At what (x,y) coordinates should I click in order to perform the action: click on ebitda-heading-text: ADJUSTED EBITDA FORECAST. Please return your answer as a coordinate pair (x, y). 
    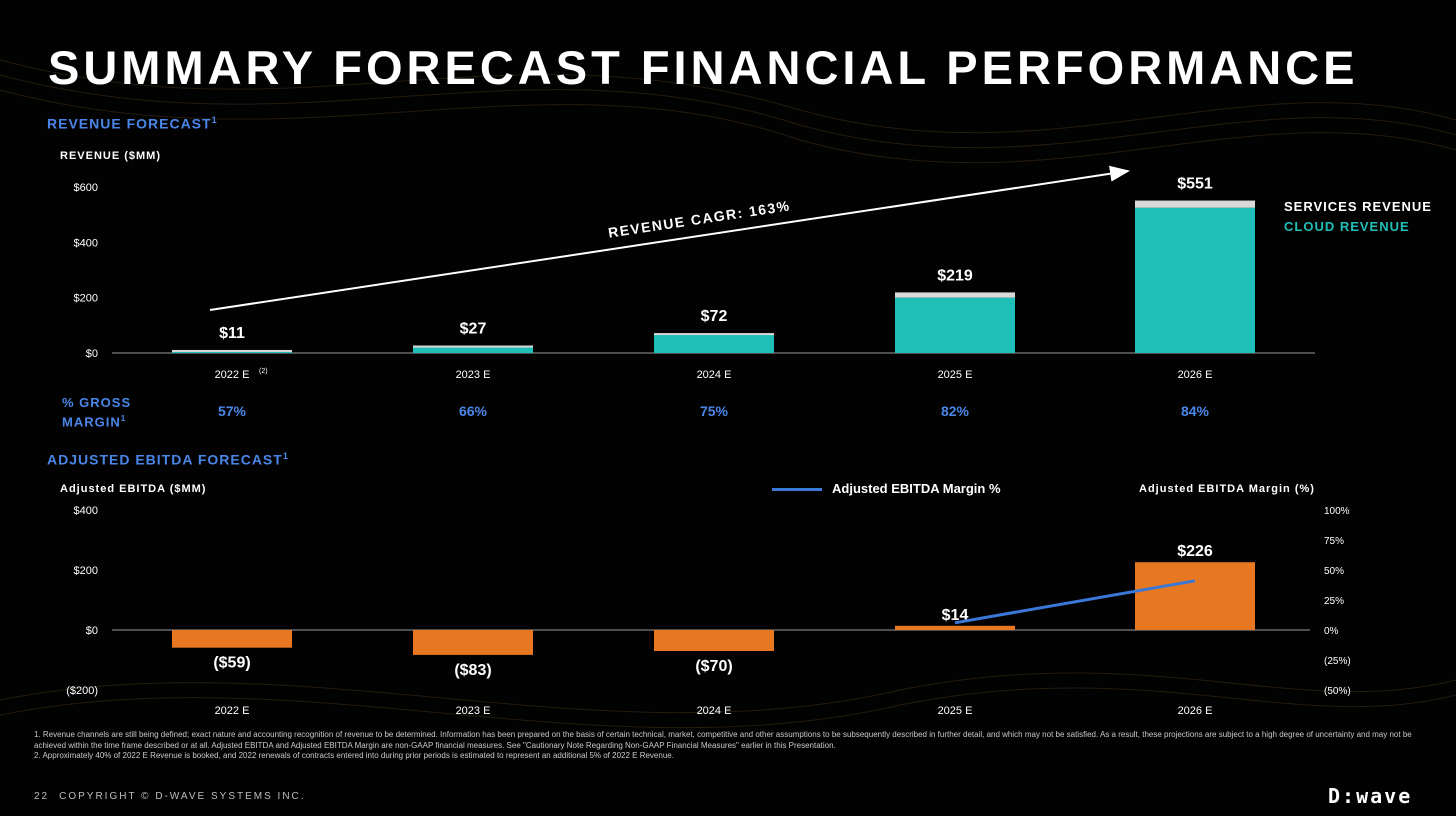
    Looking at the image, I should click on (165, 459).